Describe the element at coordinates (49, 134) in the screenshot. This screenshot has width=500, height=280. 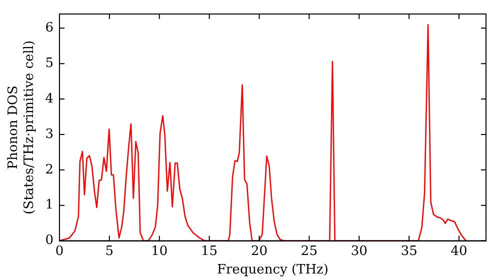
I see `y-tick-label: 3` at that location.